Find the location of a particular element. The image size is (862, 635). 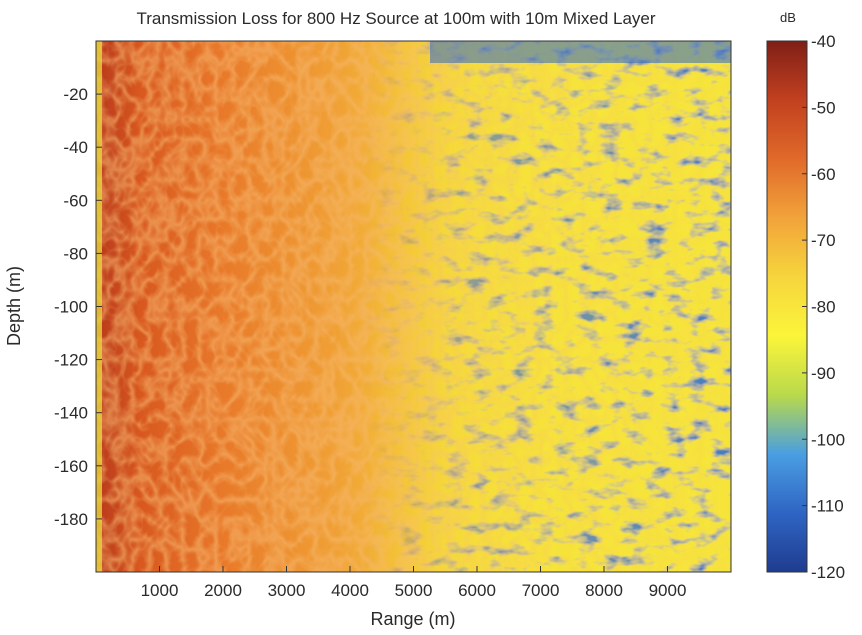

colorbar-tick-label: -90 is located at coordinates (823, 373).